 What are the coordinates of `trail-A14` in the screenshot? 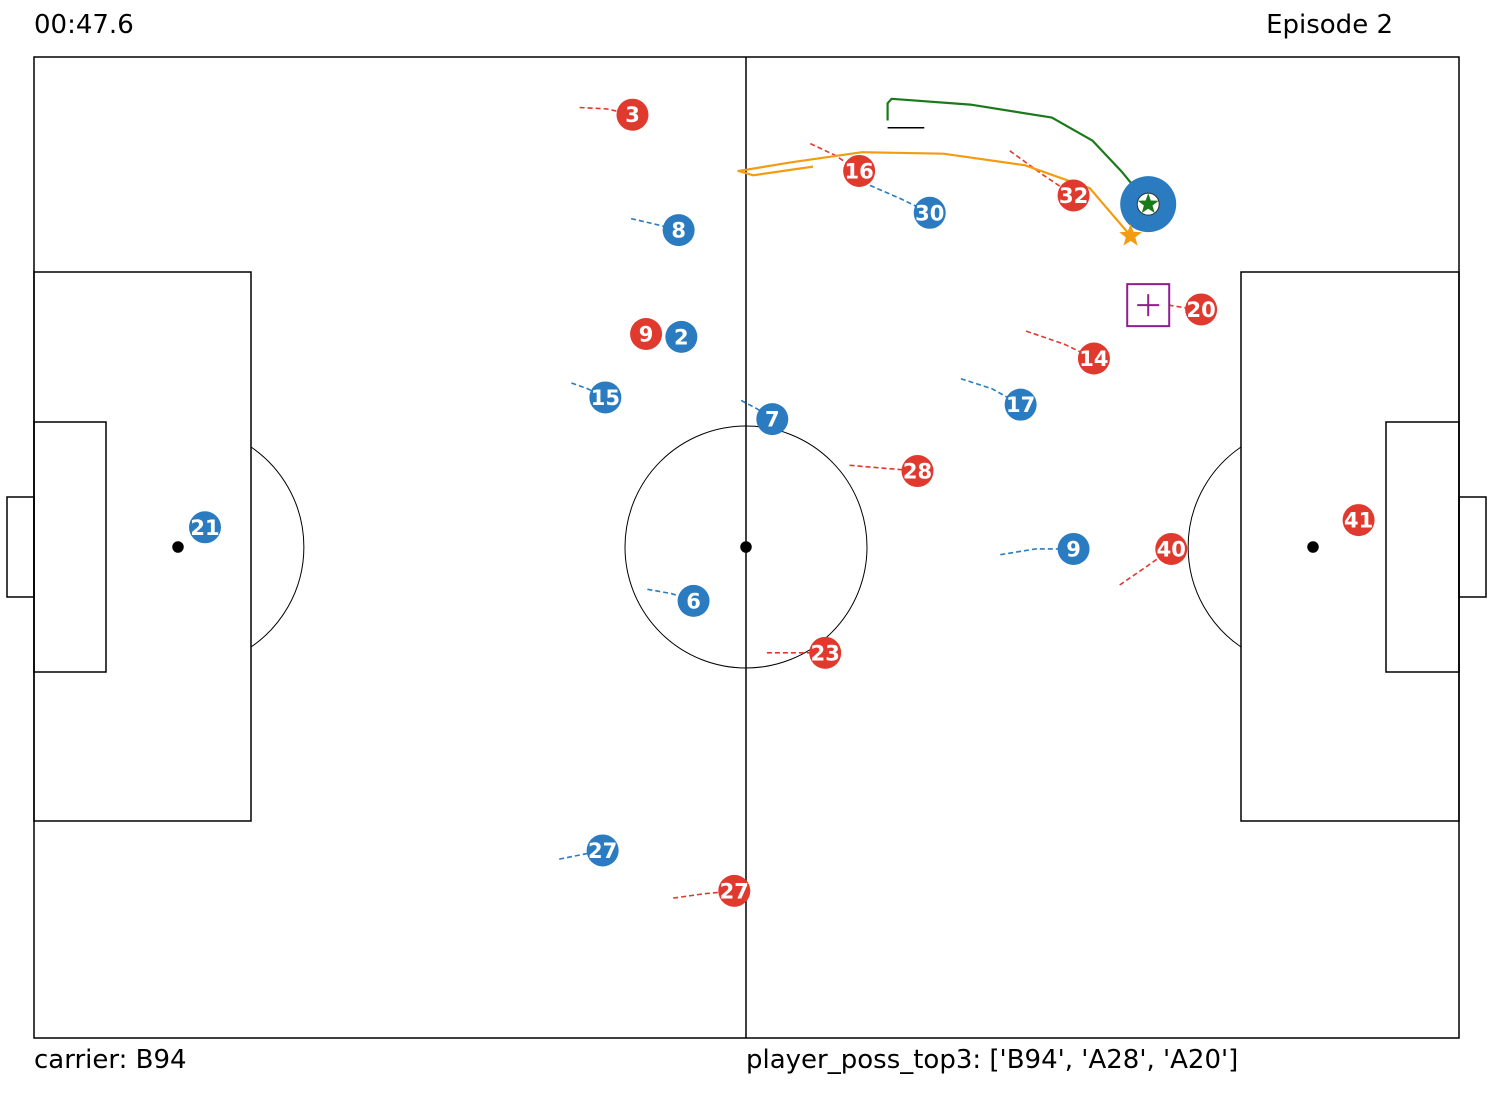 It's located at (1060, 345).